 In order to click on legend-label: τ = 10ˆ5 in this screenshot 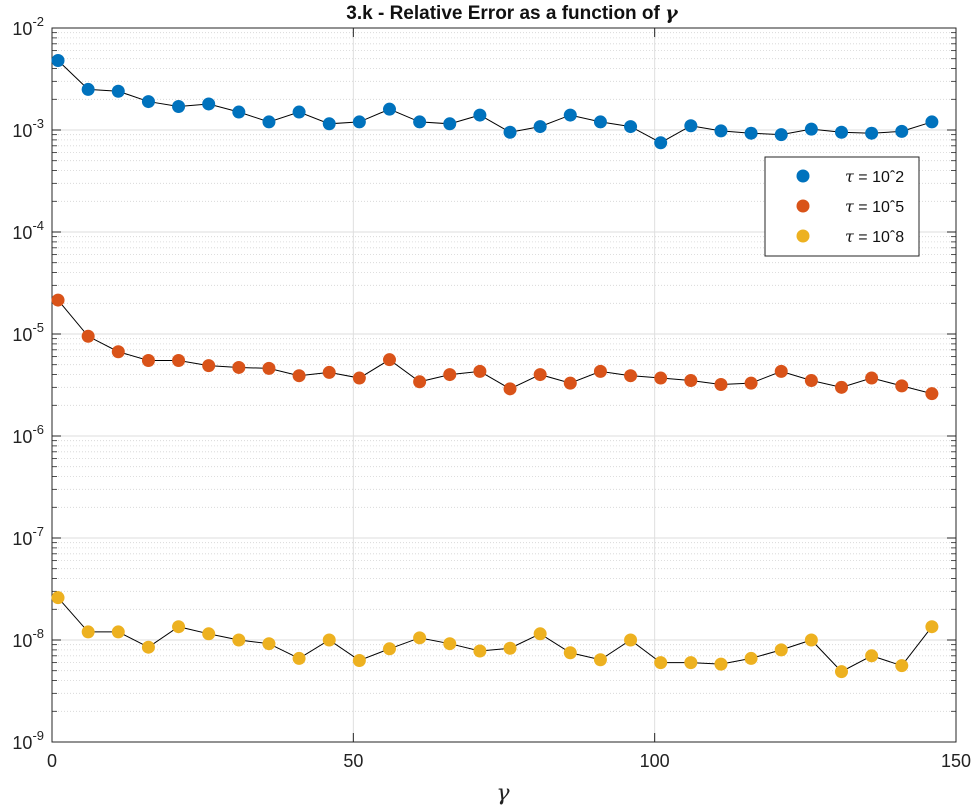, I will do `click(874, 206)`.